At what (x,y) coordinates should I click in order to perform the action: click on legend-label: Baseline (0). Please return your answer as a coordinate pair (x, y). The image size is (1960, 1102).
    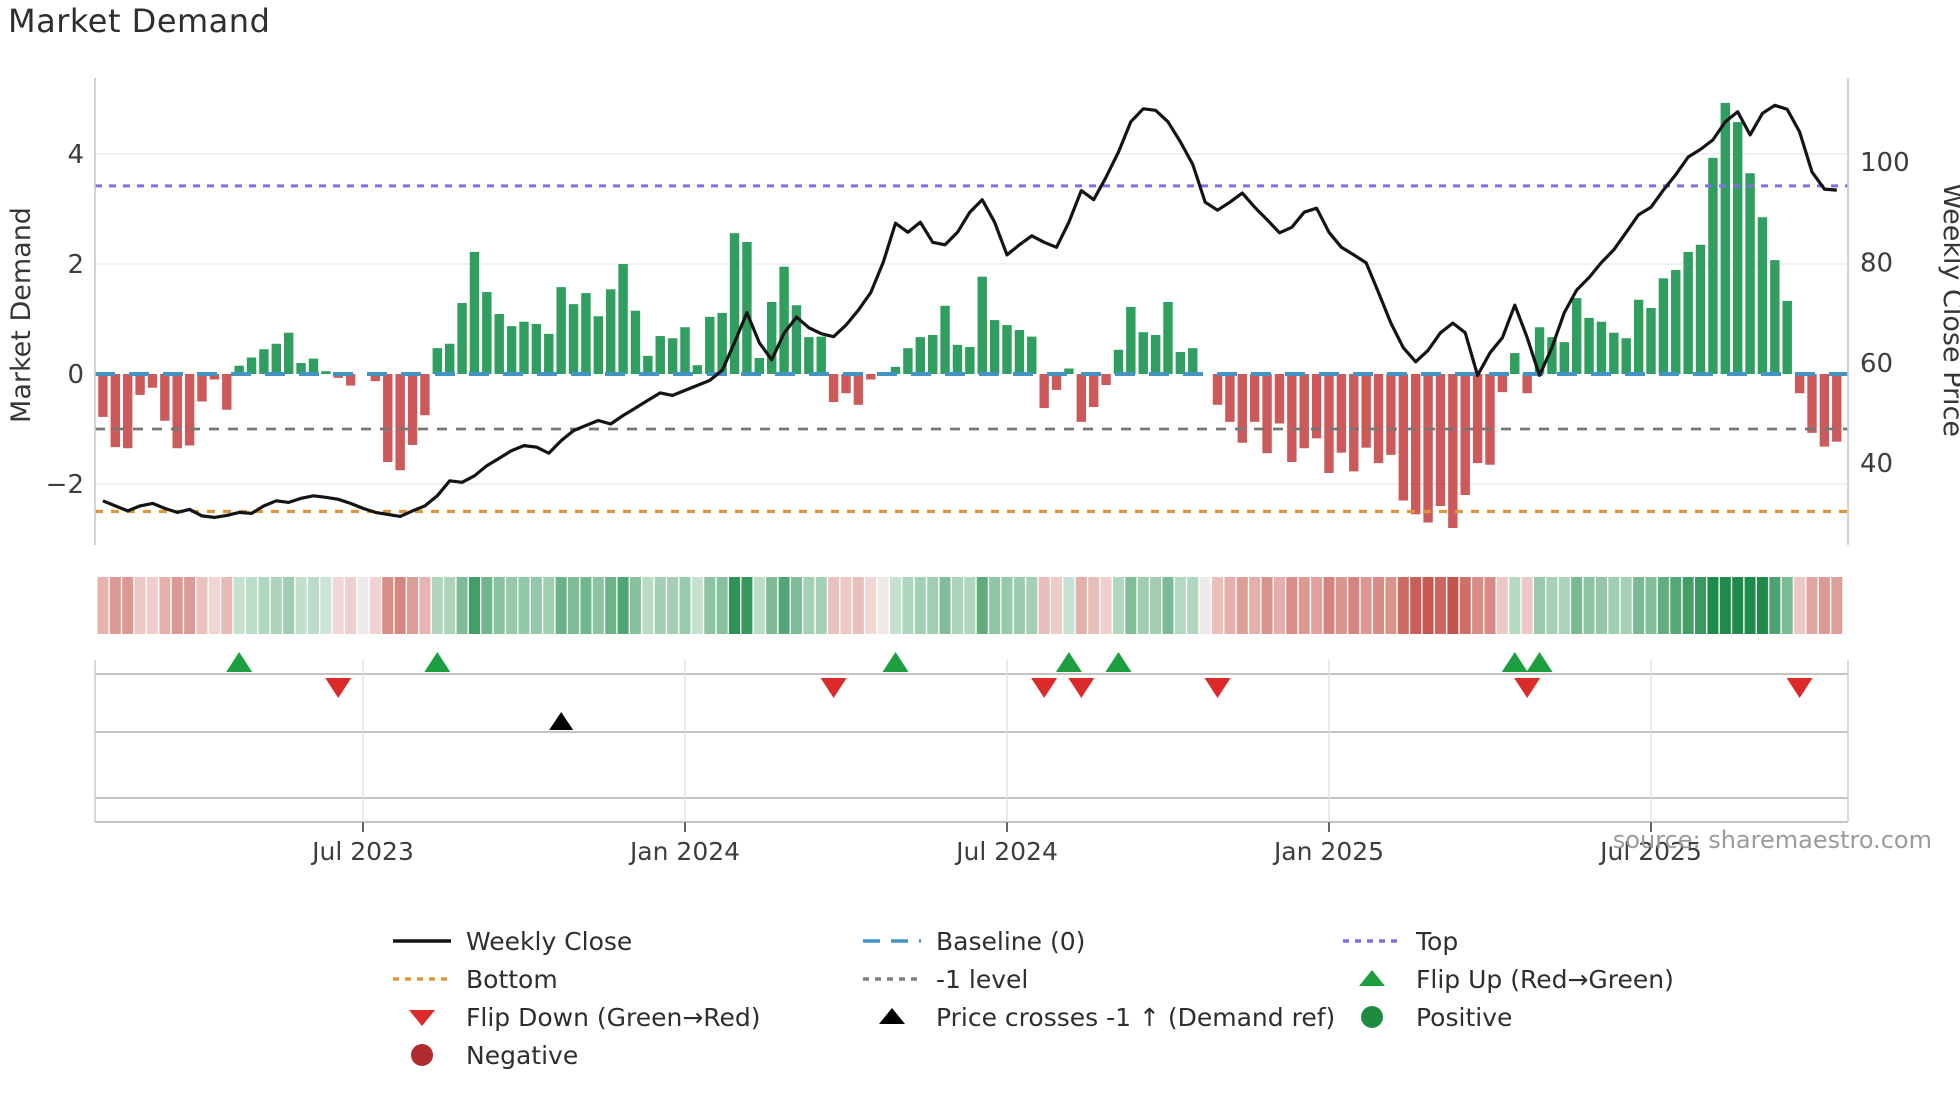
    Looking at the image, I should click on (1011, 941).